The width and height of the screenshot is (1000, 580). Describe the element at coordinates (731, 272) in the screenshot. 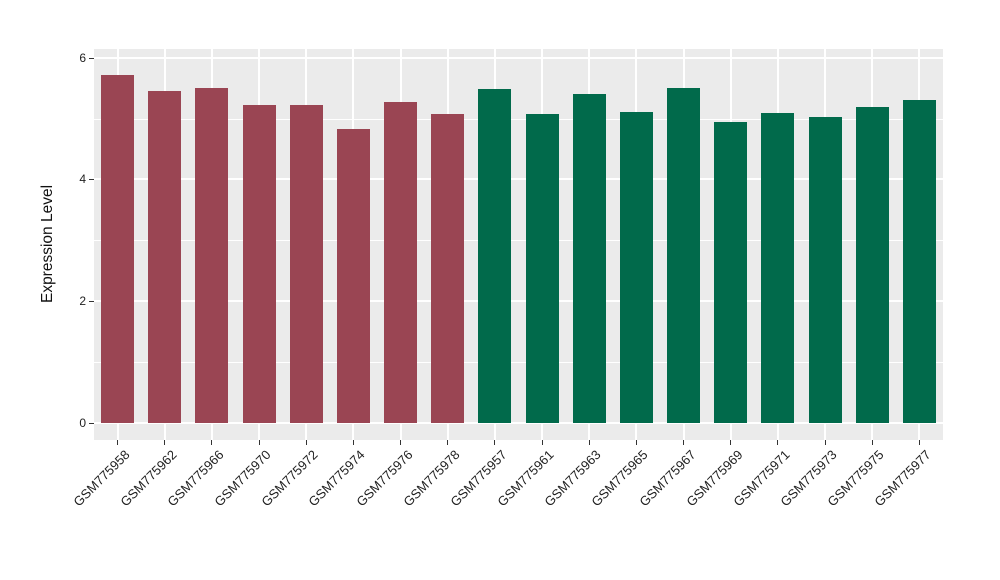

I see `bar-GSM775969` at that location.